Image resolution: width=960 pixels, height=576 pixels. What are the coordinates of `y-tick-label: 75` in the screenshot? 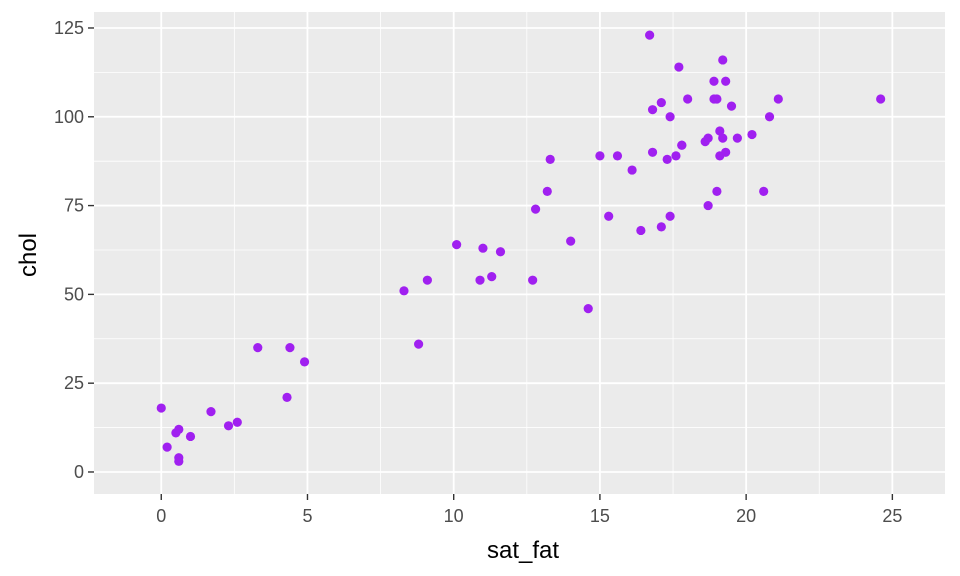 It's located at (74, 206).